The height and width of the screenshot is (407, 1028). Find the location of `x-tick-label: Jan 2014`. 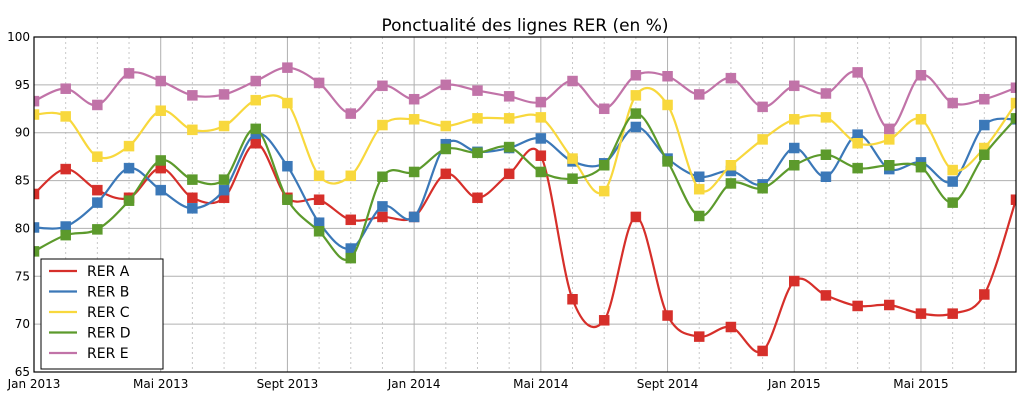

x-tick-label: Jan 2014 is located at coordinates (414, 384).